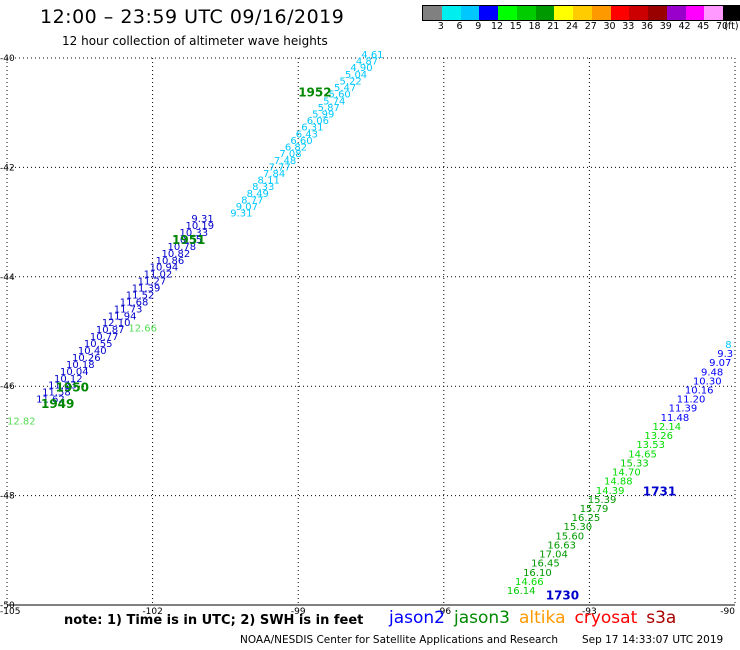  I want to click on color-scale-labels: 3 6 9 12 15 18 21 24 27 30 33 36 39 42 45 70 (ft), so click(581, 28).